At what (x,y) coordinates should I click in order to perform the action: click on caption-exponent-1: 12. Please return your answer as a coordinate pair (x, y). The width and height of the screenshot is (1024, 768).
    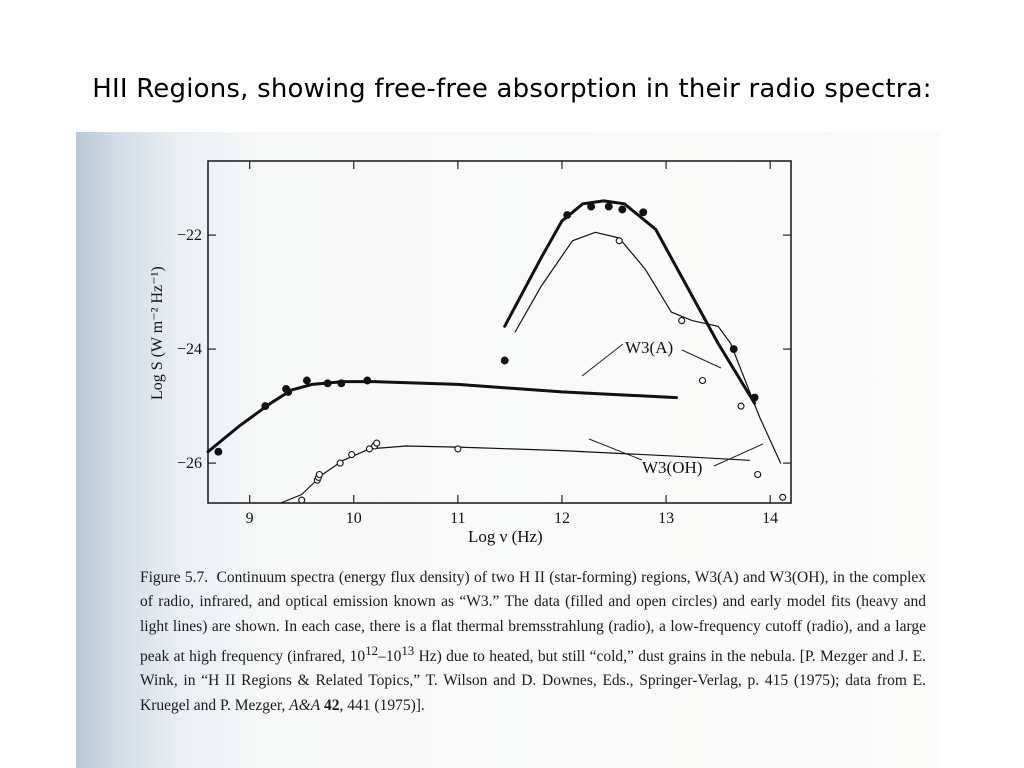
    Looking at the image, I should click on (372, 650).